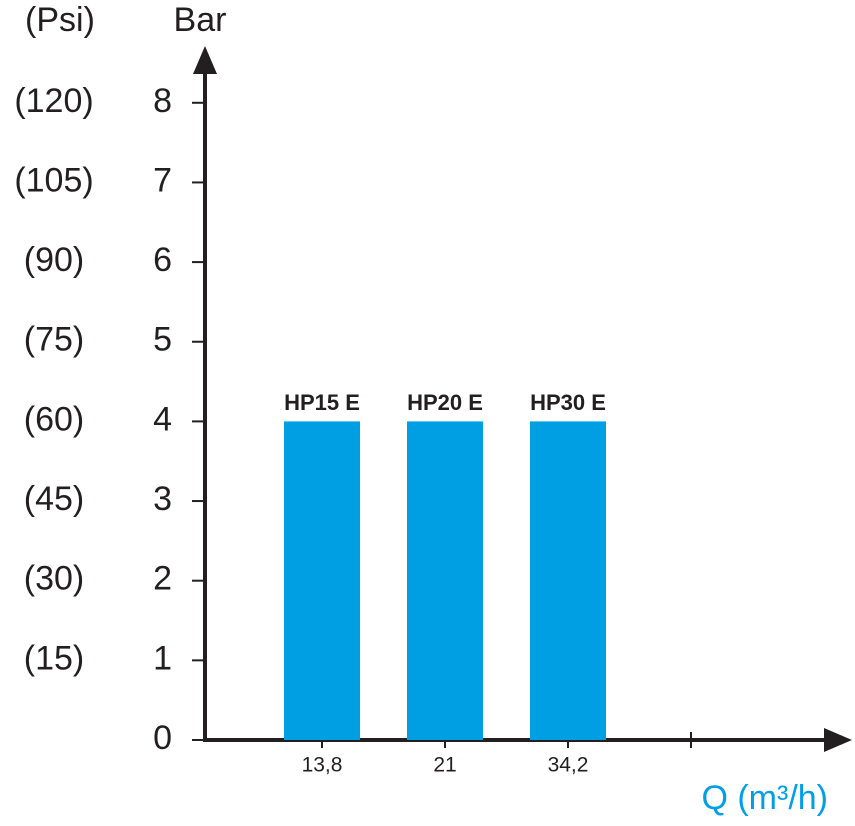 The image size is (855, 826). Describe the element at coordinates (54, 658) in the screenshot. I see `y2-tick-label: (15)` at that location.